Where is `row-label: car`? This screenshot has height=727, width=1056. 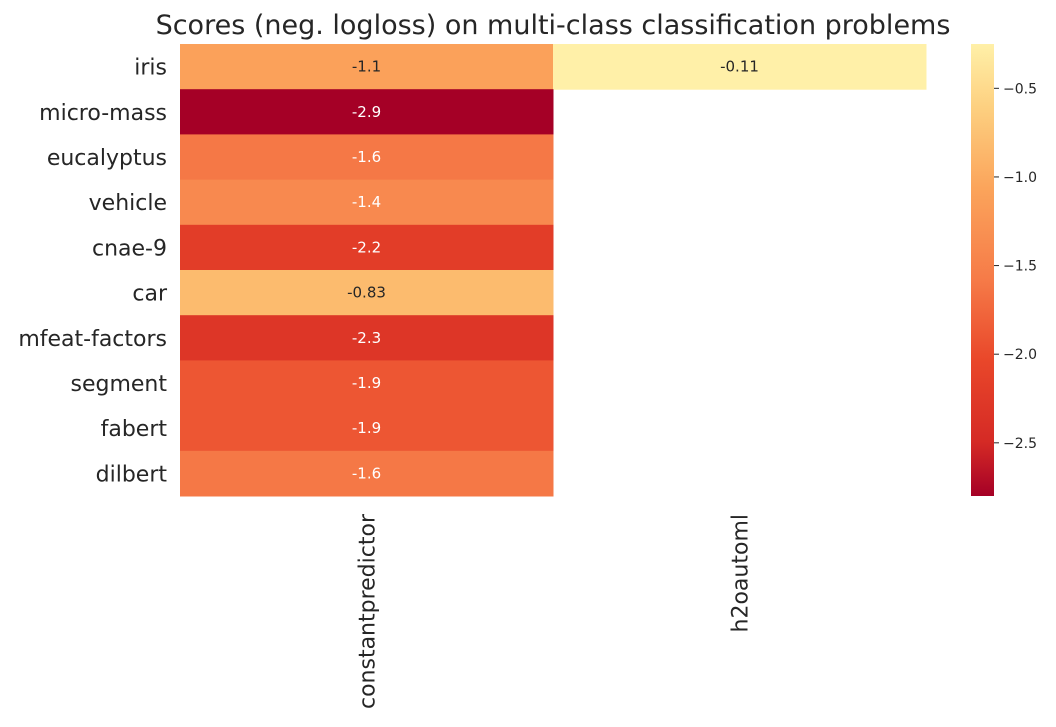
row-label: car is located at coordinates (150, 294).